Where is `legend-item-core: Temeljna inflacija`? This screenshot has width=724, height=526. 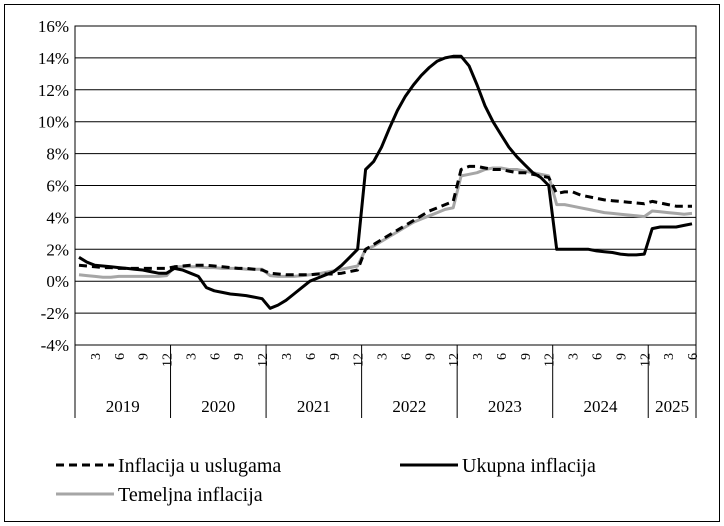 legend-item-core: Temeljna inflacija is located at coordinates (159, 495).